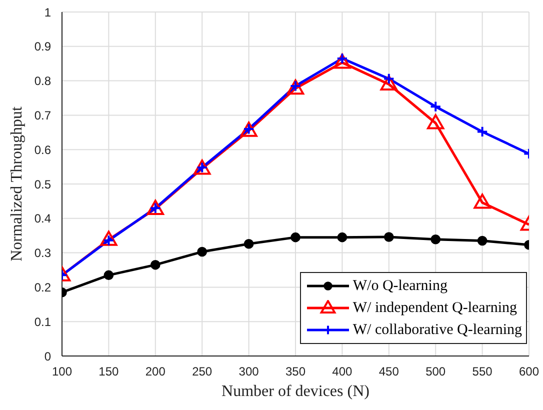  I want to click on y-tick-label: 0.1, so click(43, 321).